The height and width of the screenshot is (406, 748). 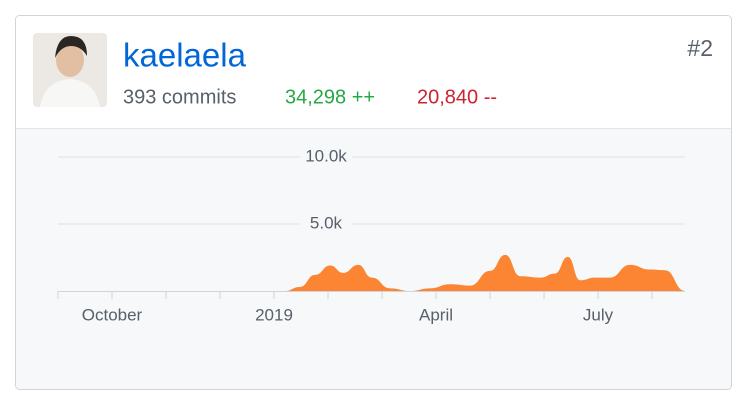 What do you see at coordinates (185, 55) in the screenshot?
I see `username: kaelaela` at bounding box center [185, 55].